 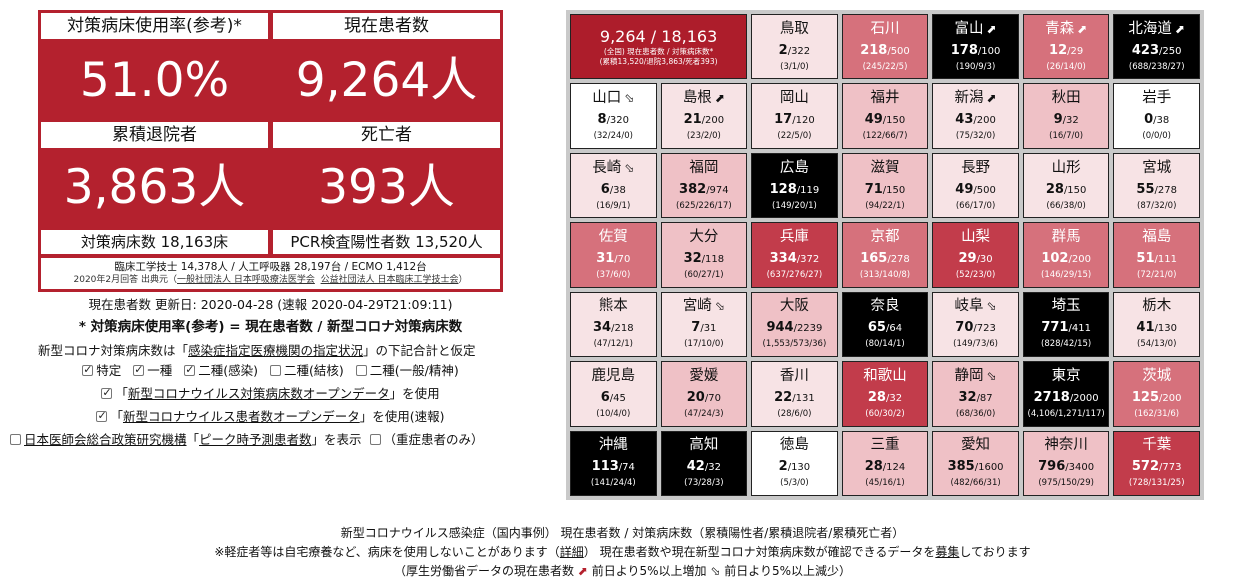 I want to click on pcr-positive: PCR検査陽性者数 13,520人, so click(x=386, y=242).